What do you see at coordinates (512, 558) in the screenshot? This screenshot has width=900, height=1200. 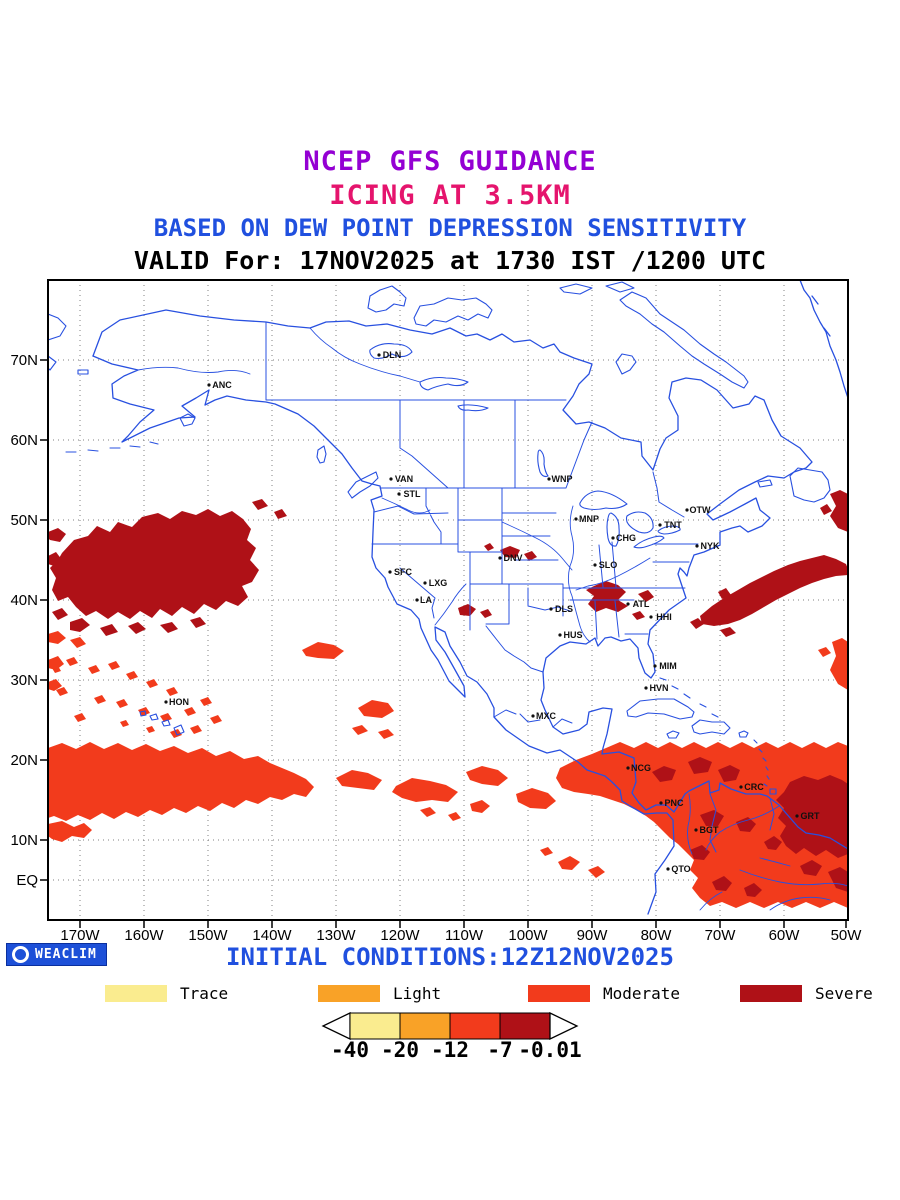 I see `city-label: DNV` at bounding box center [512, 558].